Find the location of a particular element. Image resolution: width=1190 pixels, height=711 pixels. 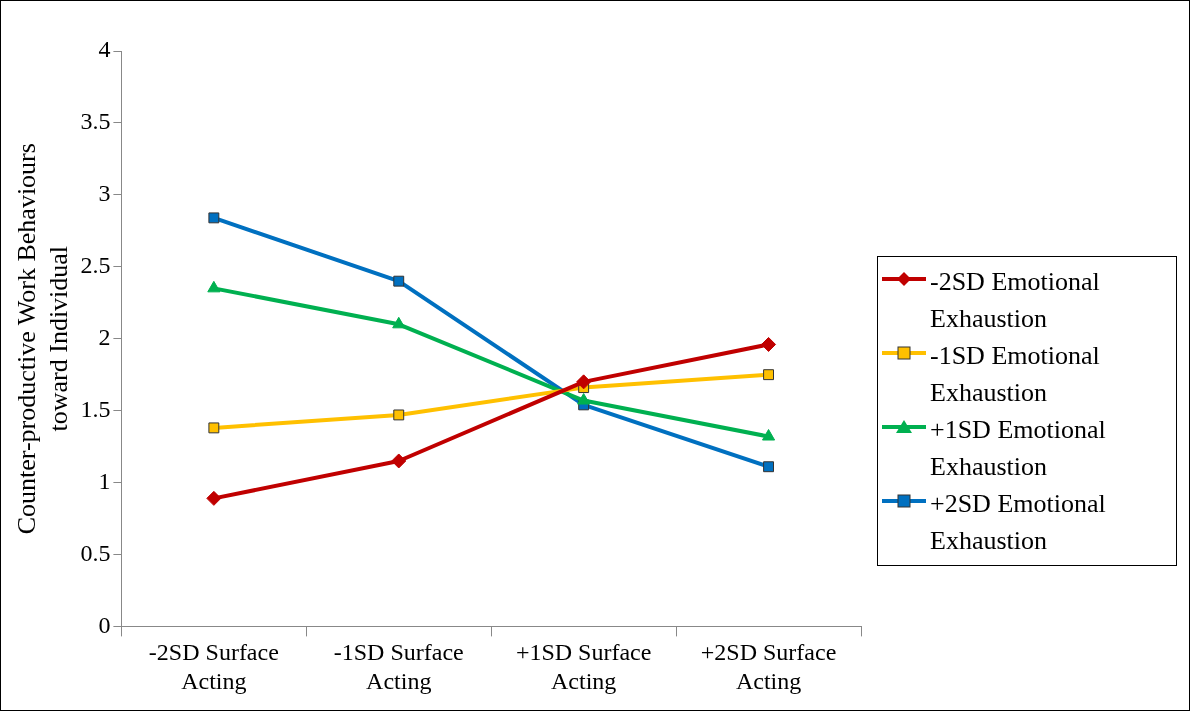

legend-label: -1SD Emotional Exhaustion is located at coordinates (1015, 374).